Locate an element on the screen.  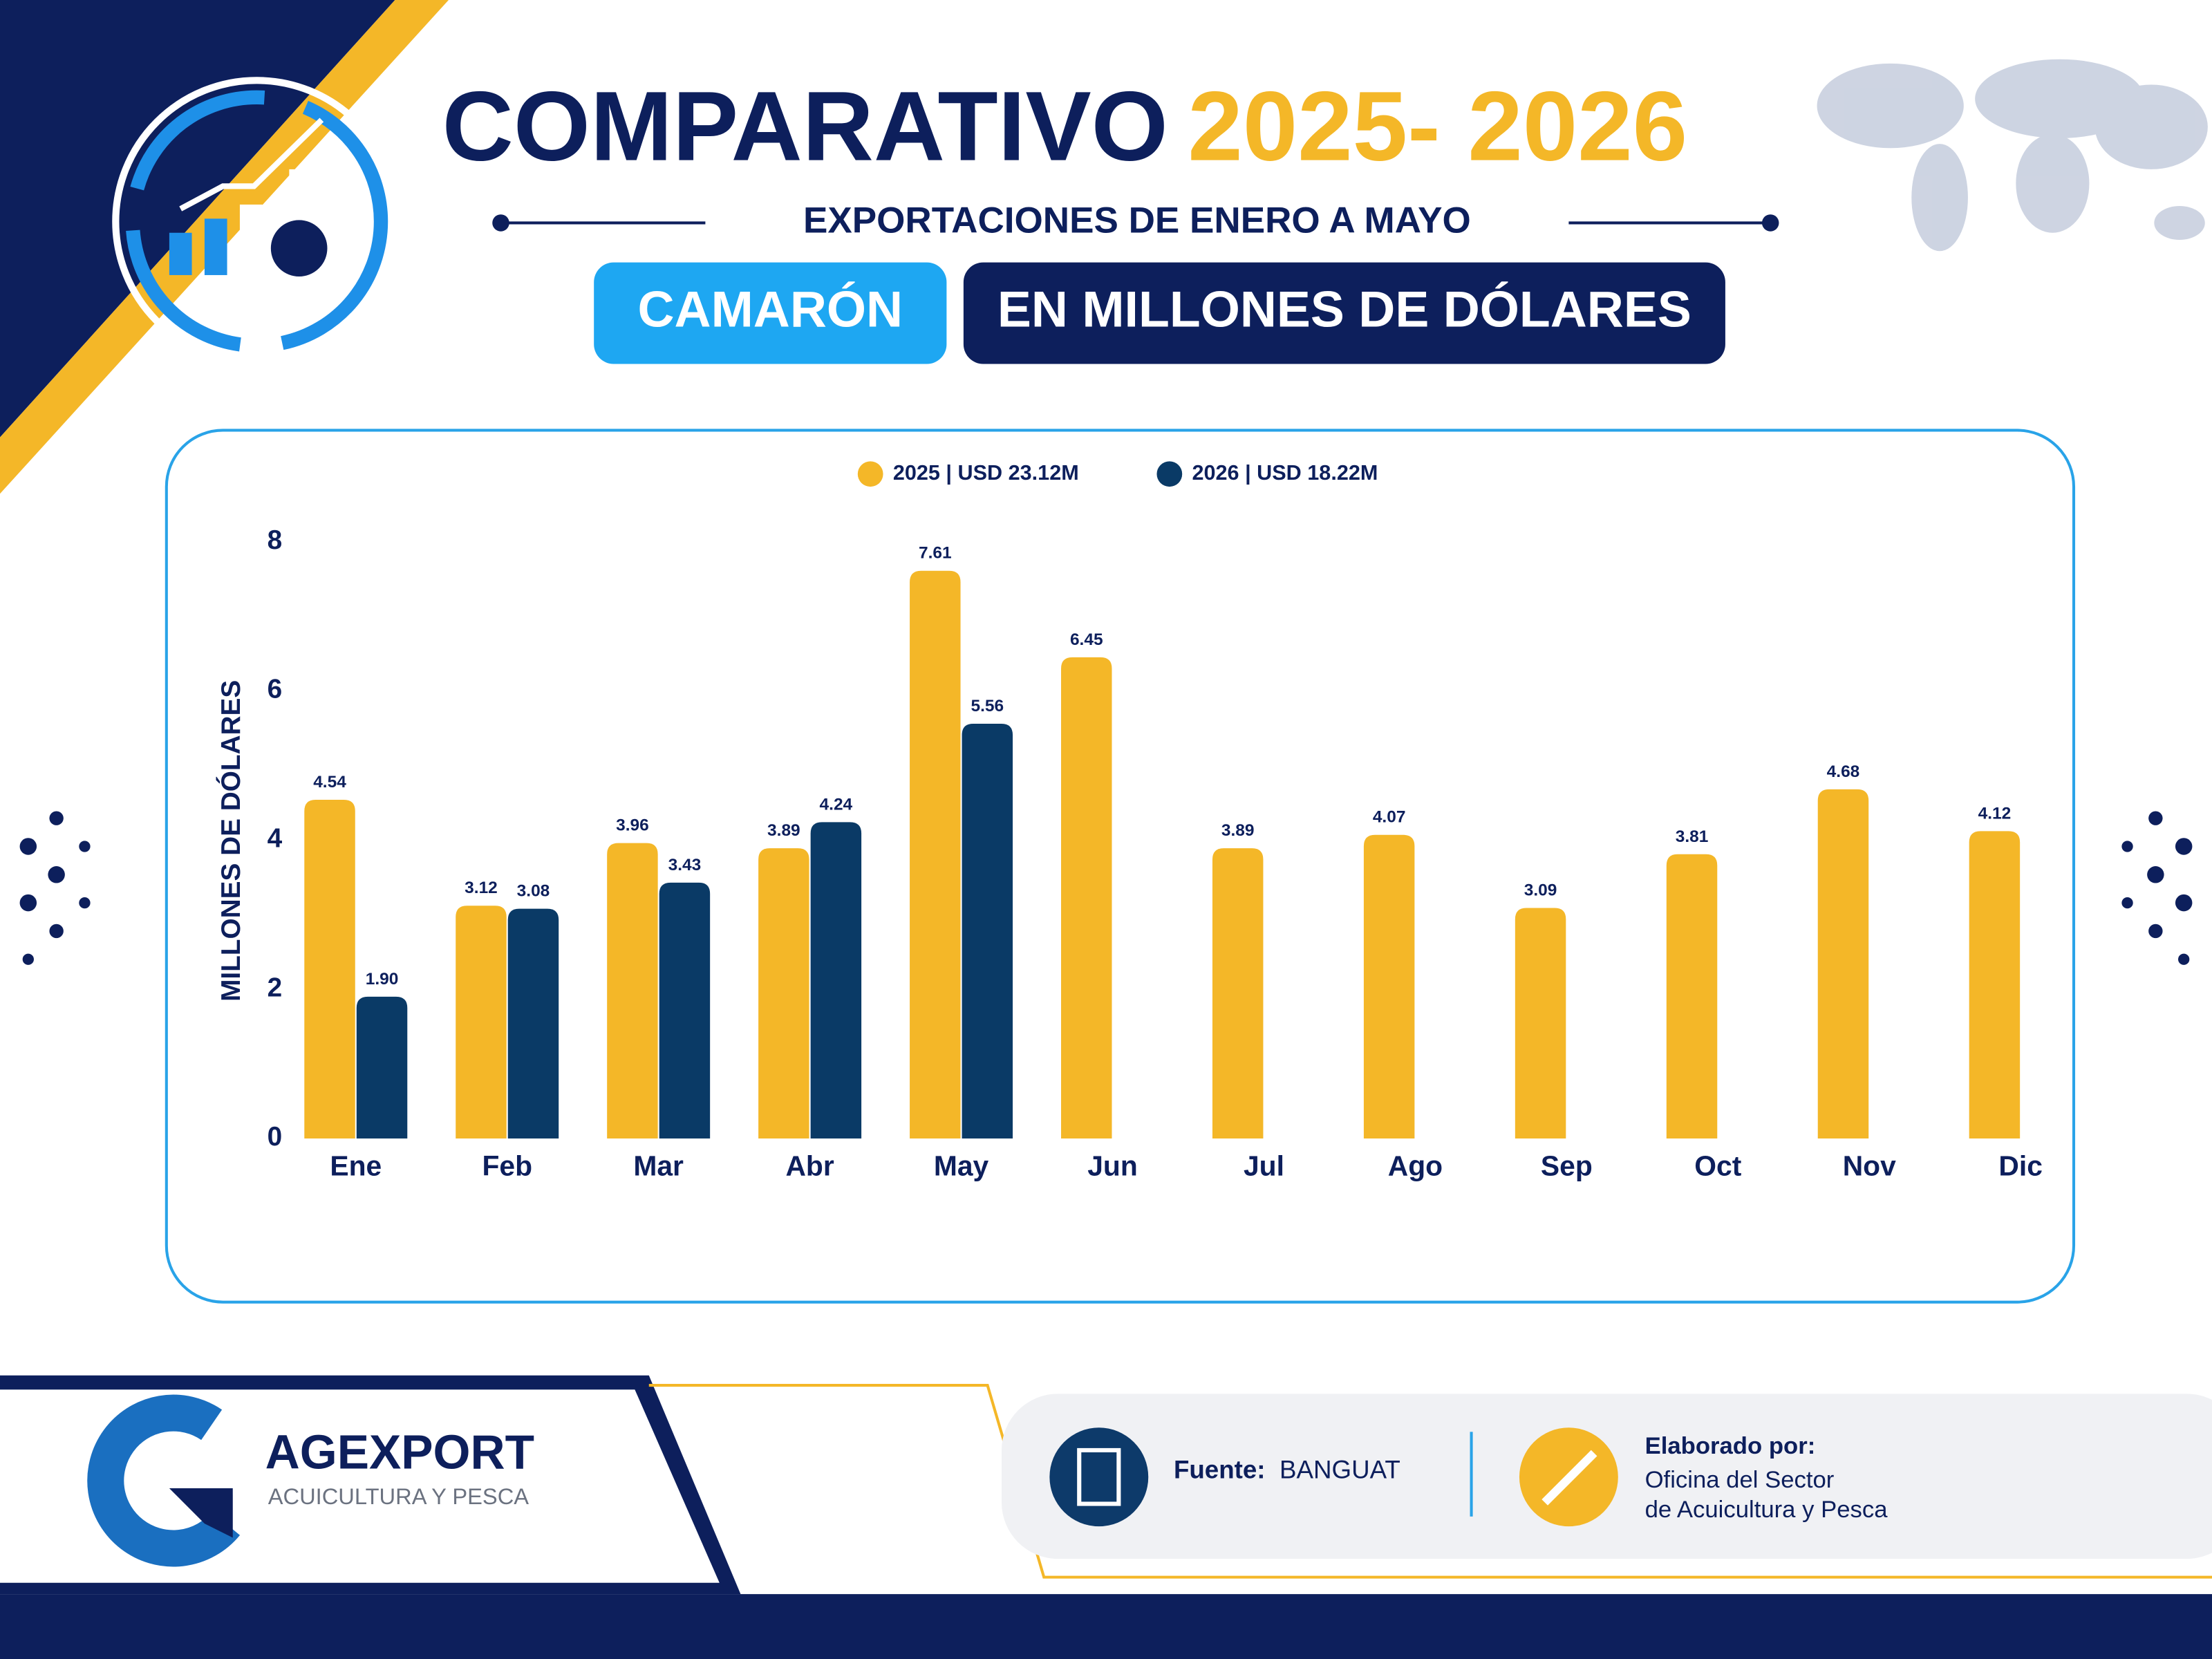
value-label: 4.24 is located at coordinates (836, 805).